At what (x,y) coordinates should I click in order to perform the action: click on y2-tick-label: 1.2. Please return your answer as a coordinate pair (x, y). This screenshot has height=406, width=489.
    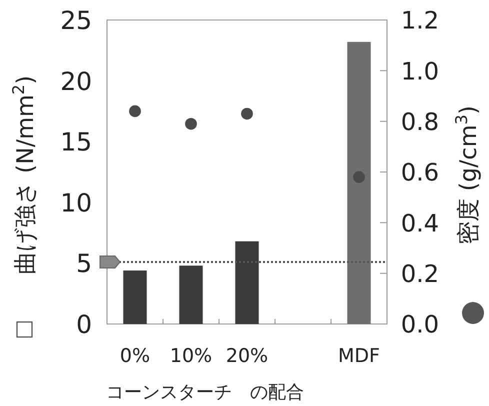
    Looking at the image, I should click on (420, 20).